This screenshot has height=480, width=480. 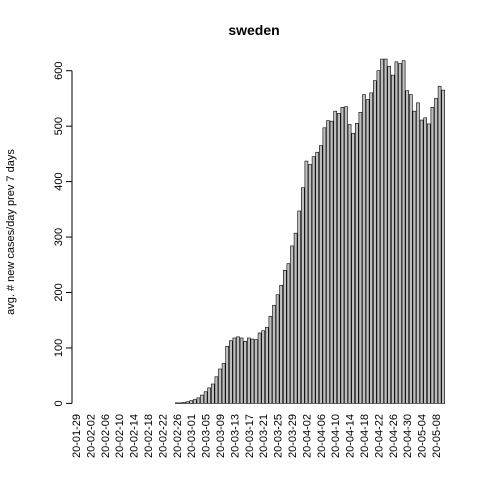 What do you see at coordinates (253, 30) in the screenshot?
I see `chart-title: sweden` at bounding box center [253, 30].